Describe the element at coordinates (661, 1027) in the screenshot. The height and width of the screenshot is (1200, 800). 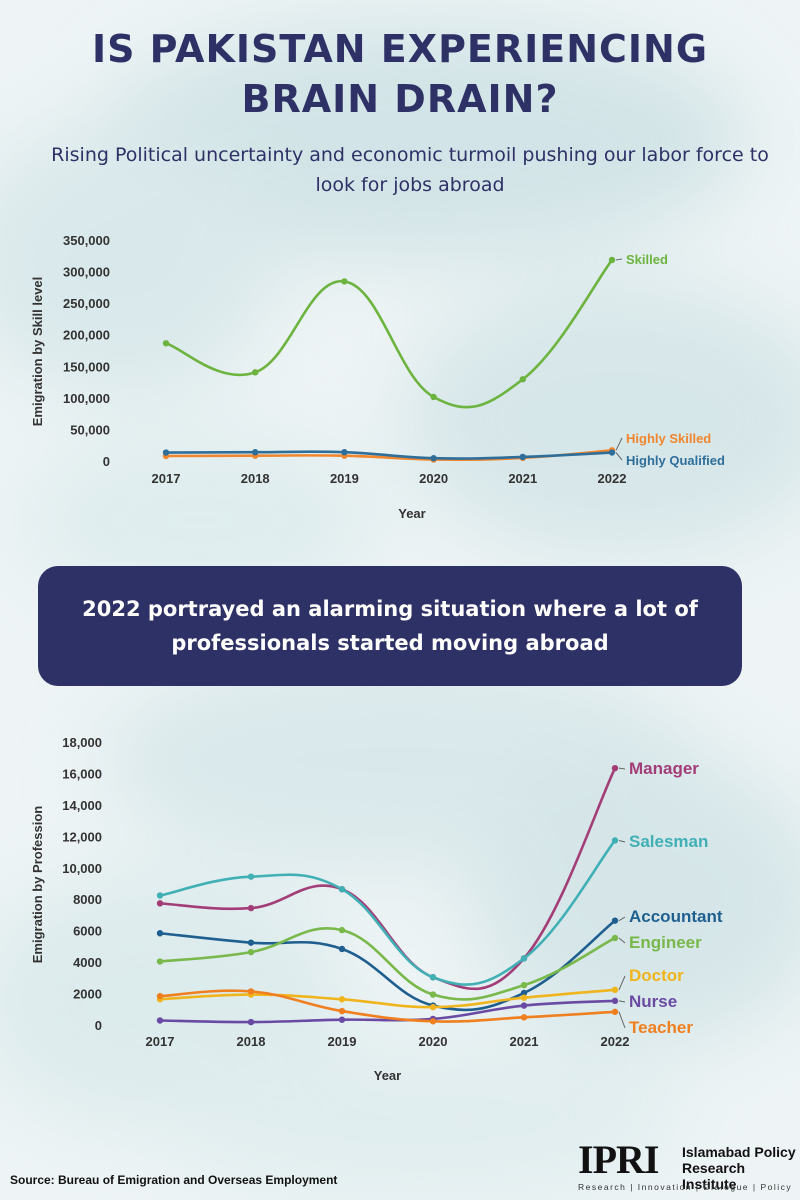
I see `series-label-teacher: Teacher` at that location.